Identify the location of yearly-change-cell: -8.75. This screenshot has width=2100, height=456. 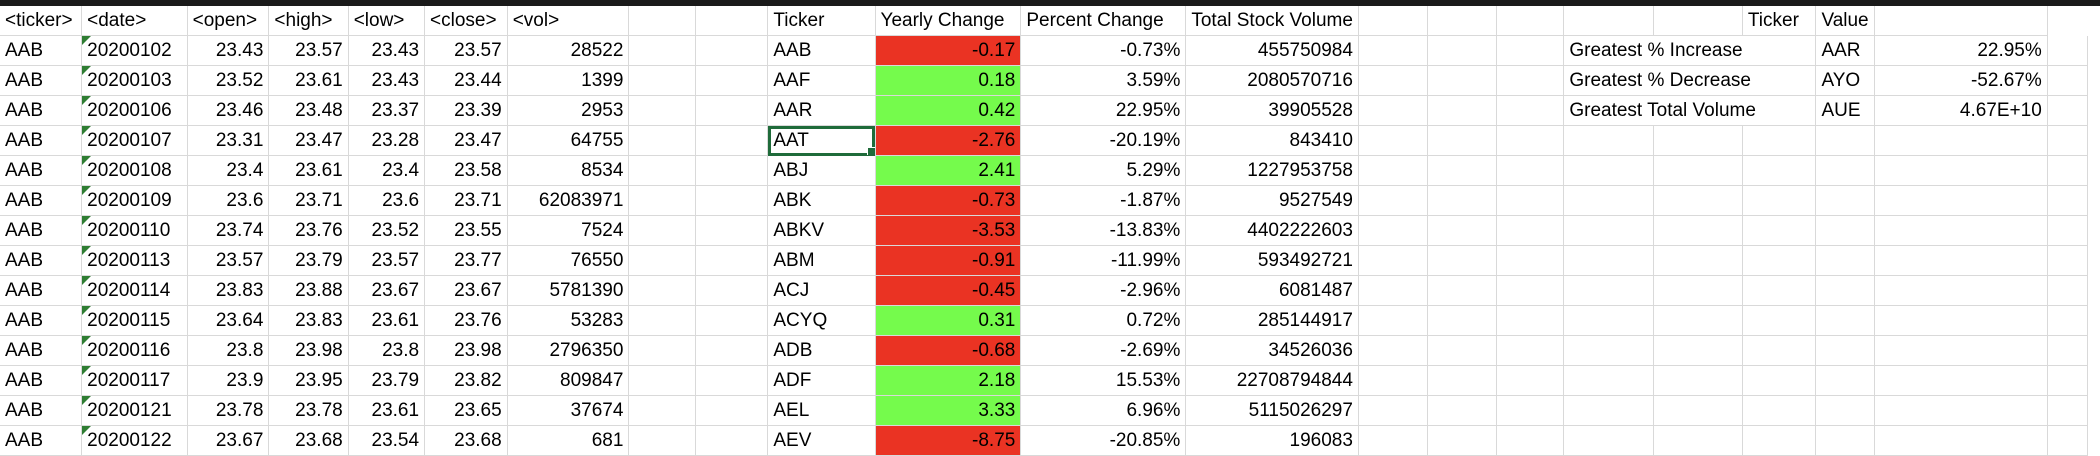
(948, 440).